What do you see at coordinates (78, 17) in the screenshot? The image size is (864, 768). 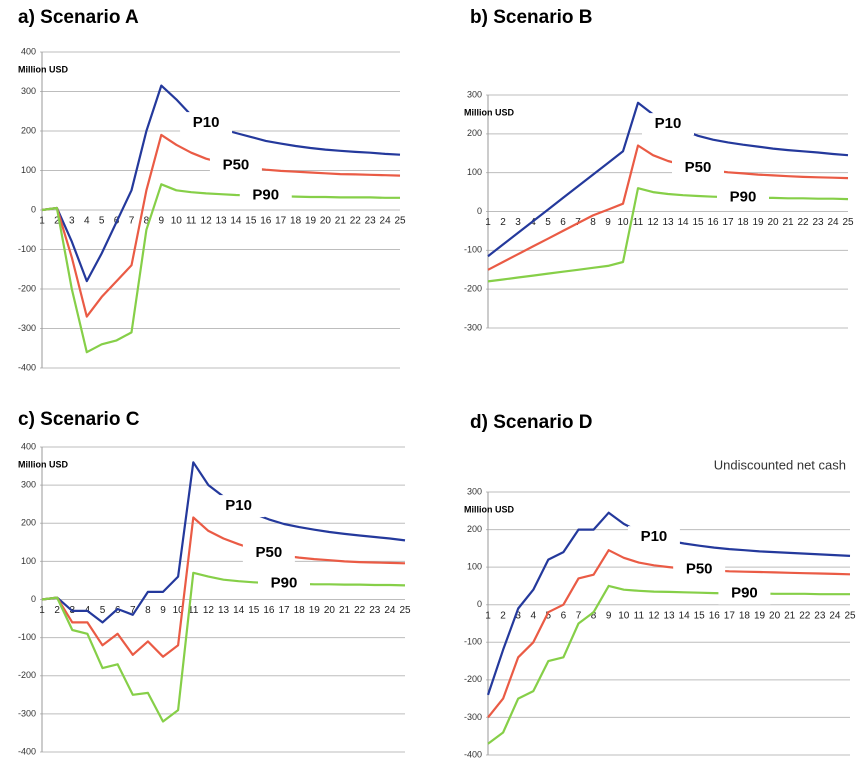 I see `chart-title: a) Scenario A` at bounding box center [78, 17].